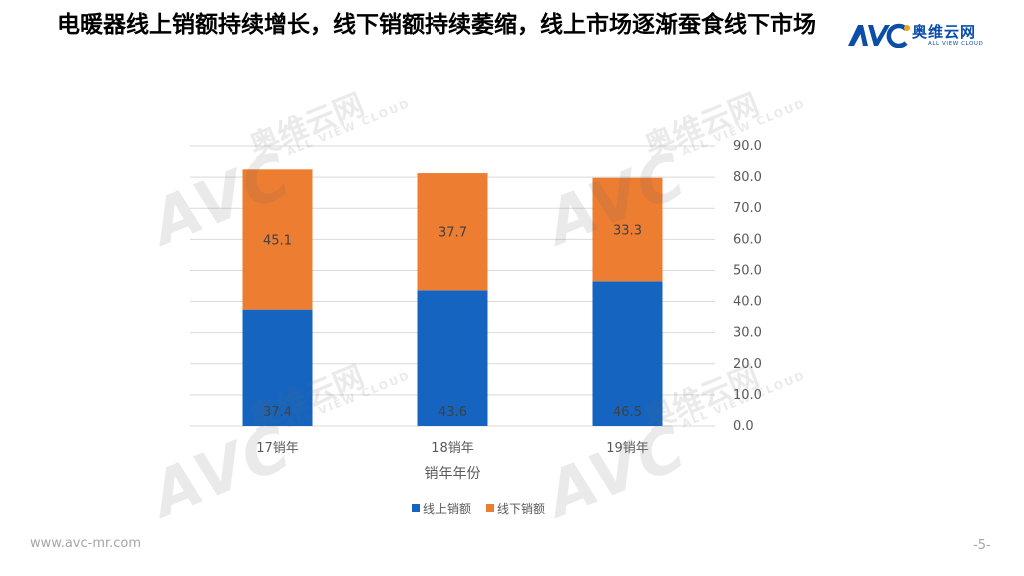 This screenshot has height=576, width=1024. What do you see at coordinates (627, 448) in the screenshot?
I see `x-tick-label: 19销年` at bounding box center [627, 448].